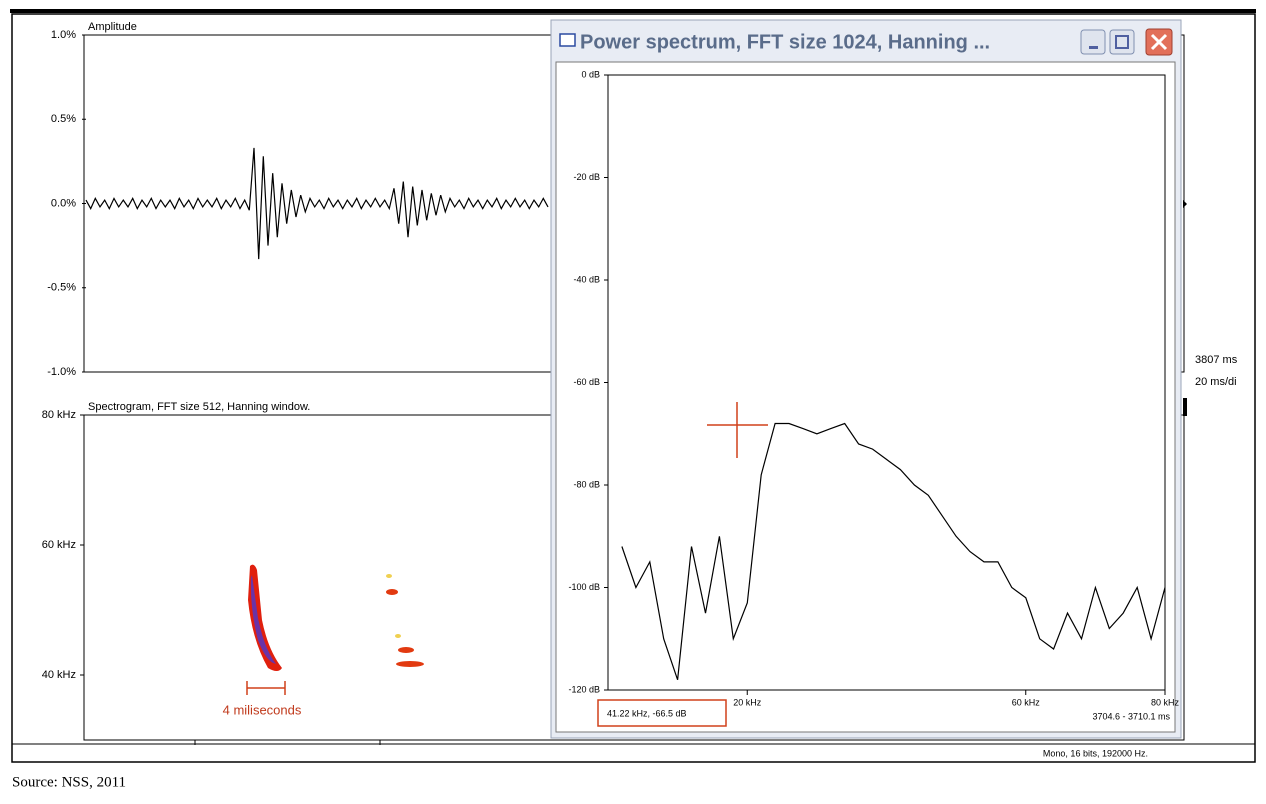 Image resolution: width=1266 pixels, height=804 pixels. Describe the element at coordinates (63, 35) in the screenshot. I see `y-tick-label: 1.0%` at that location.